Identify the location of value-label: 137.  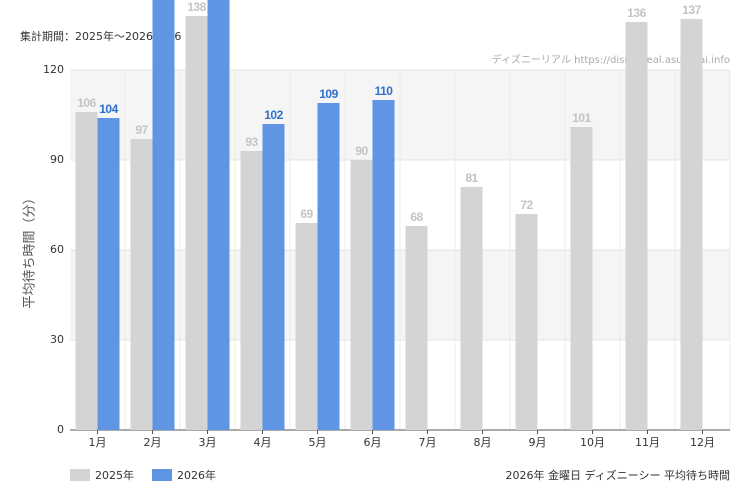
(691, 10).